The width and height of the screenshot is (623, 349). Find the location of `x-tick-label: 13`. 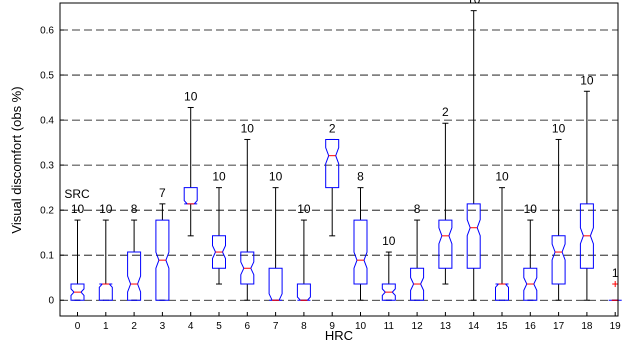

x-tick-label: 13 is located at coordinates (446, 326).